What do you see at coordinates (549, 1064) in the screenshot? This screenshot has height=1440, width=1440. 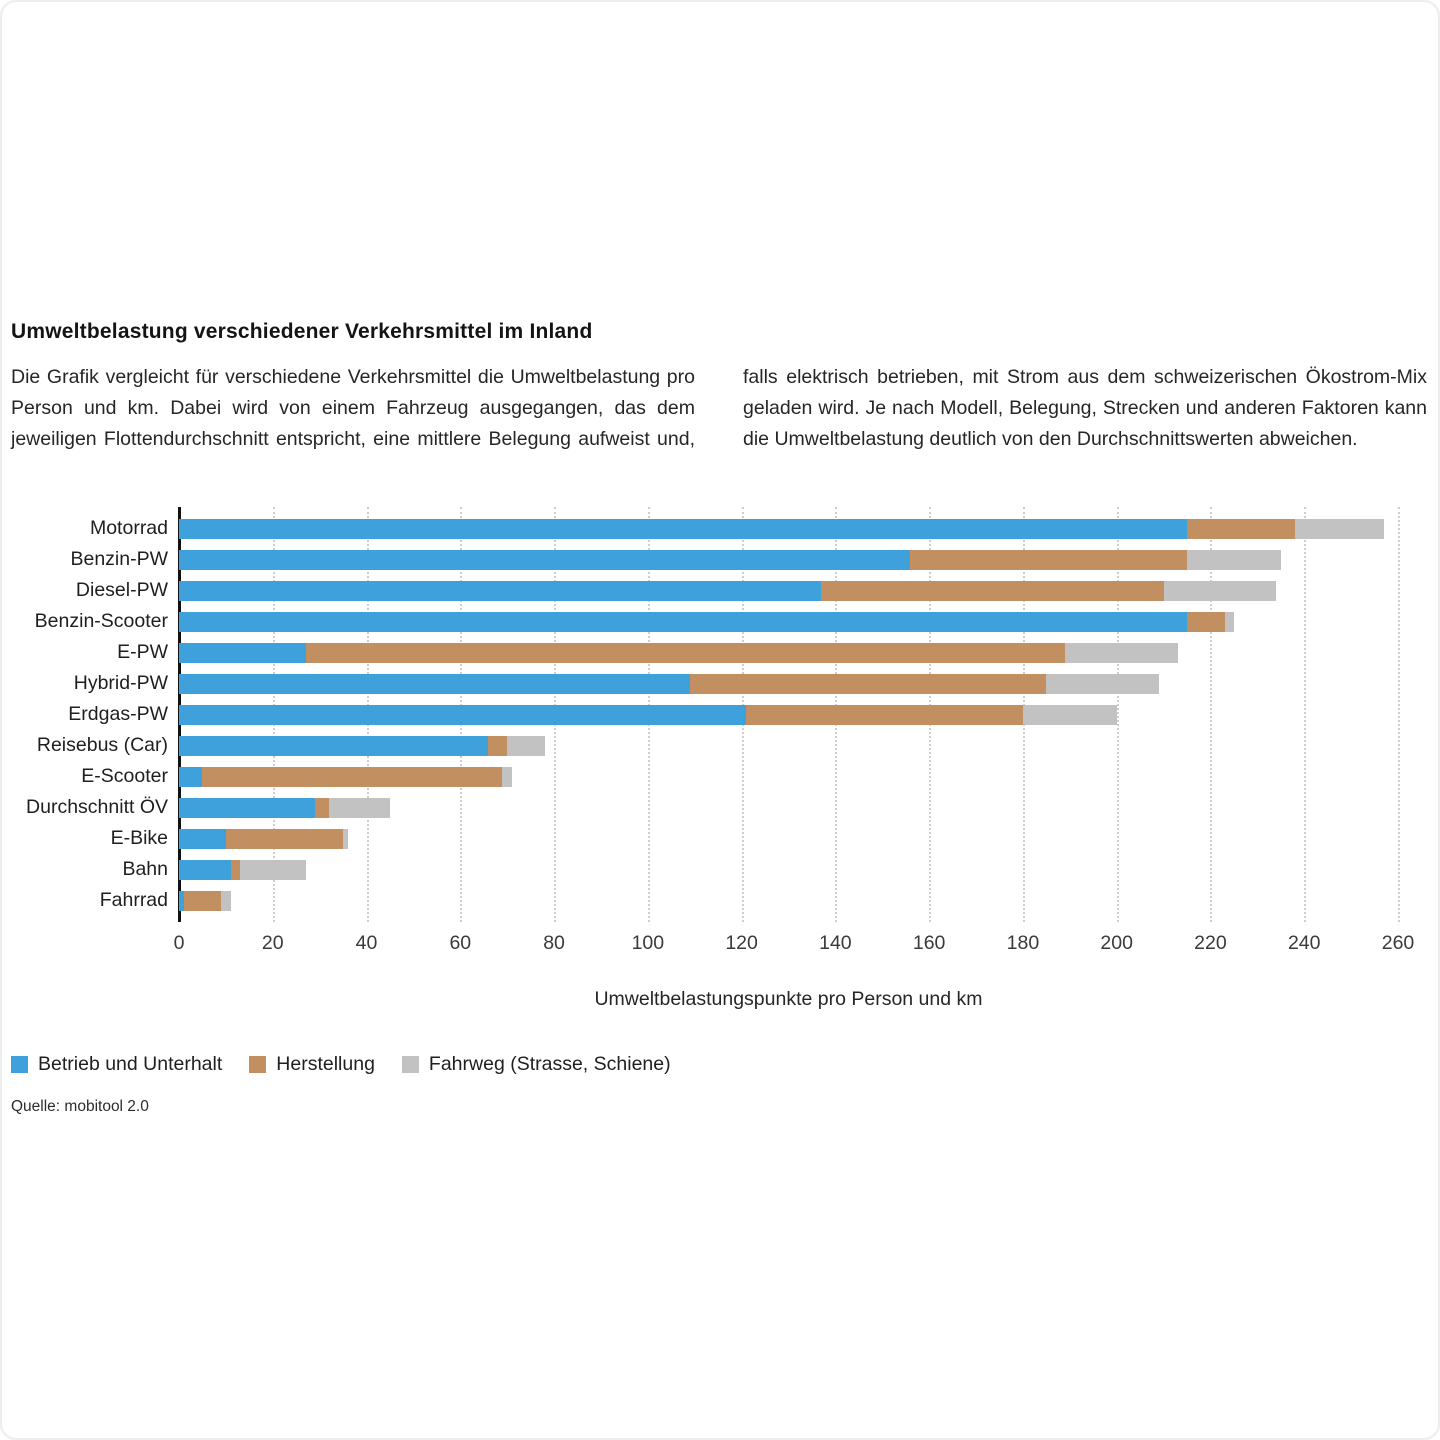 I see `legend-label: Fahrweg (Strasse, Schiene)` at bounding box center [549, 1064].